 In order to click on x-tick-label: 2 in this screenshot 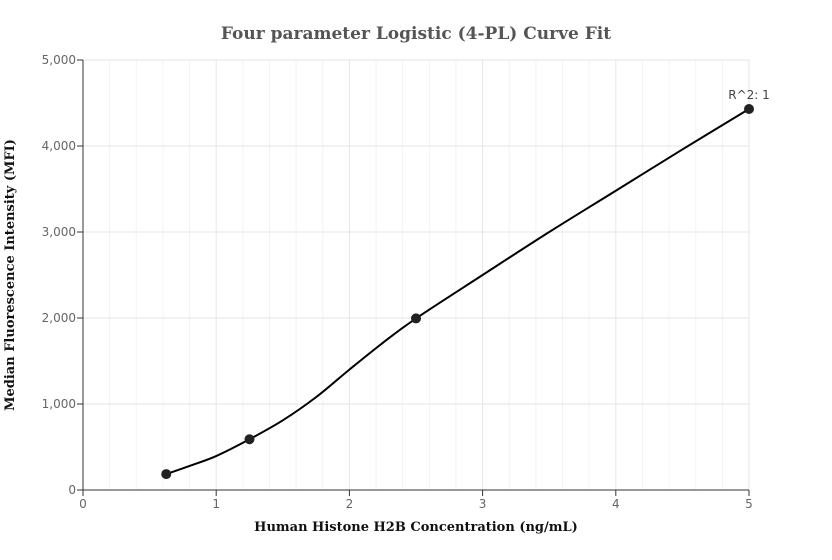, I will do `click(350, 504)`.